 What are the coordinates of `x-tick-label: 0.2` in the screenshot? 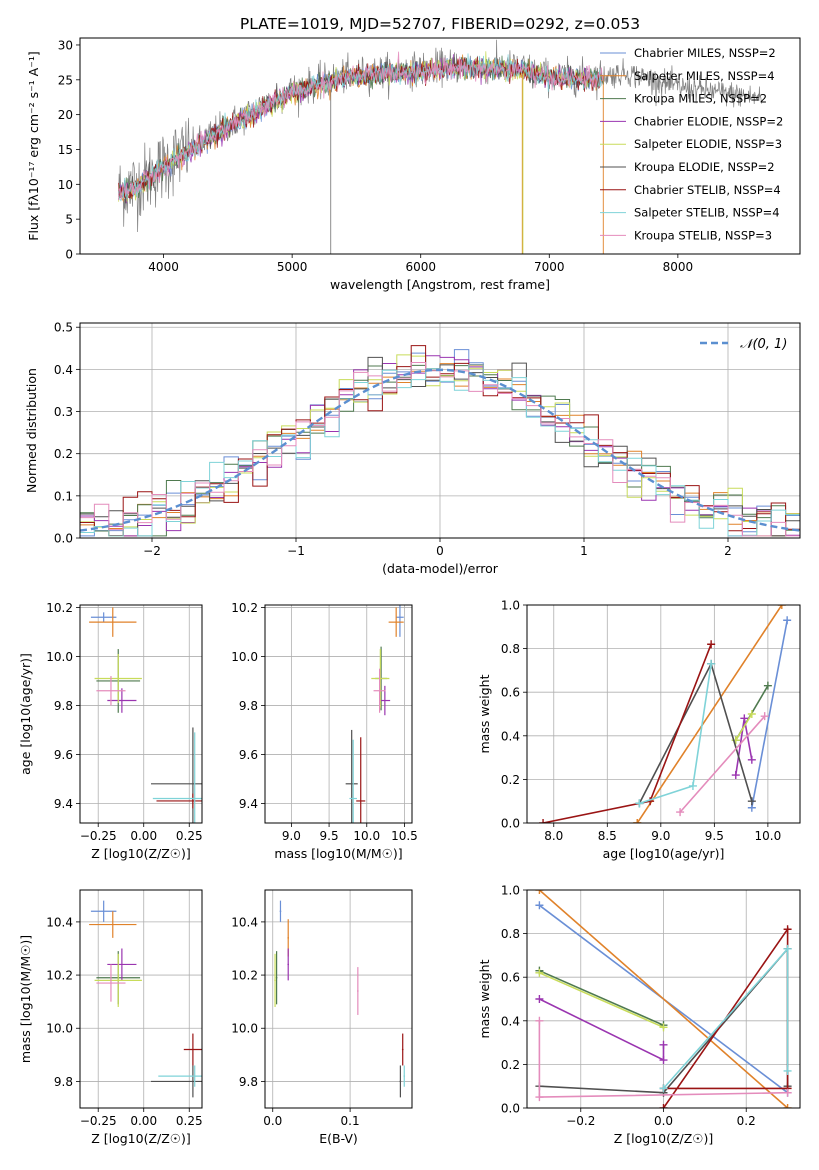 It's located at (746, 1121).